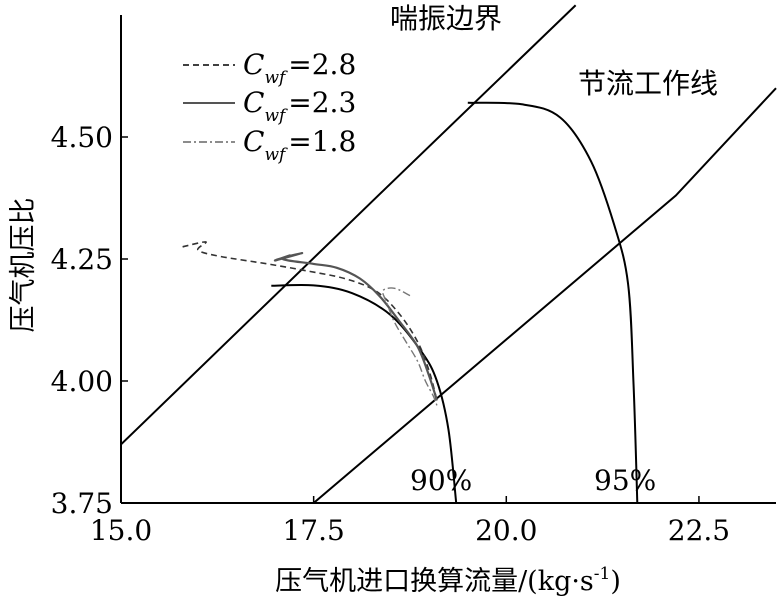  I want to click on speed-90-label: 90%, so click(441, 480).